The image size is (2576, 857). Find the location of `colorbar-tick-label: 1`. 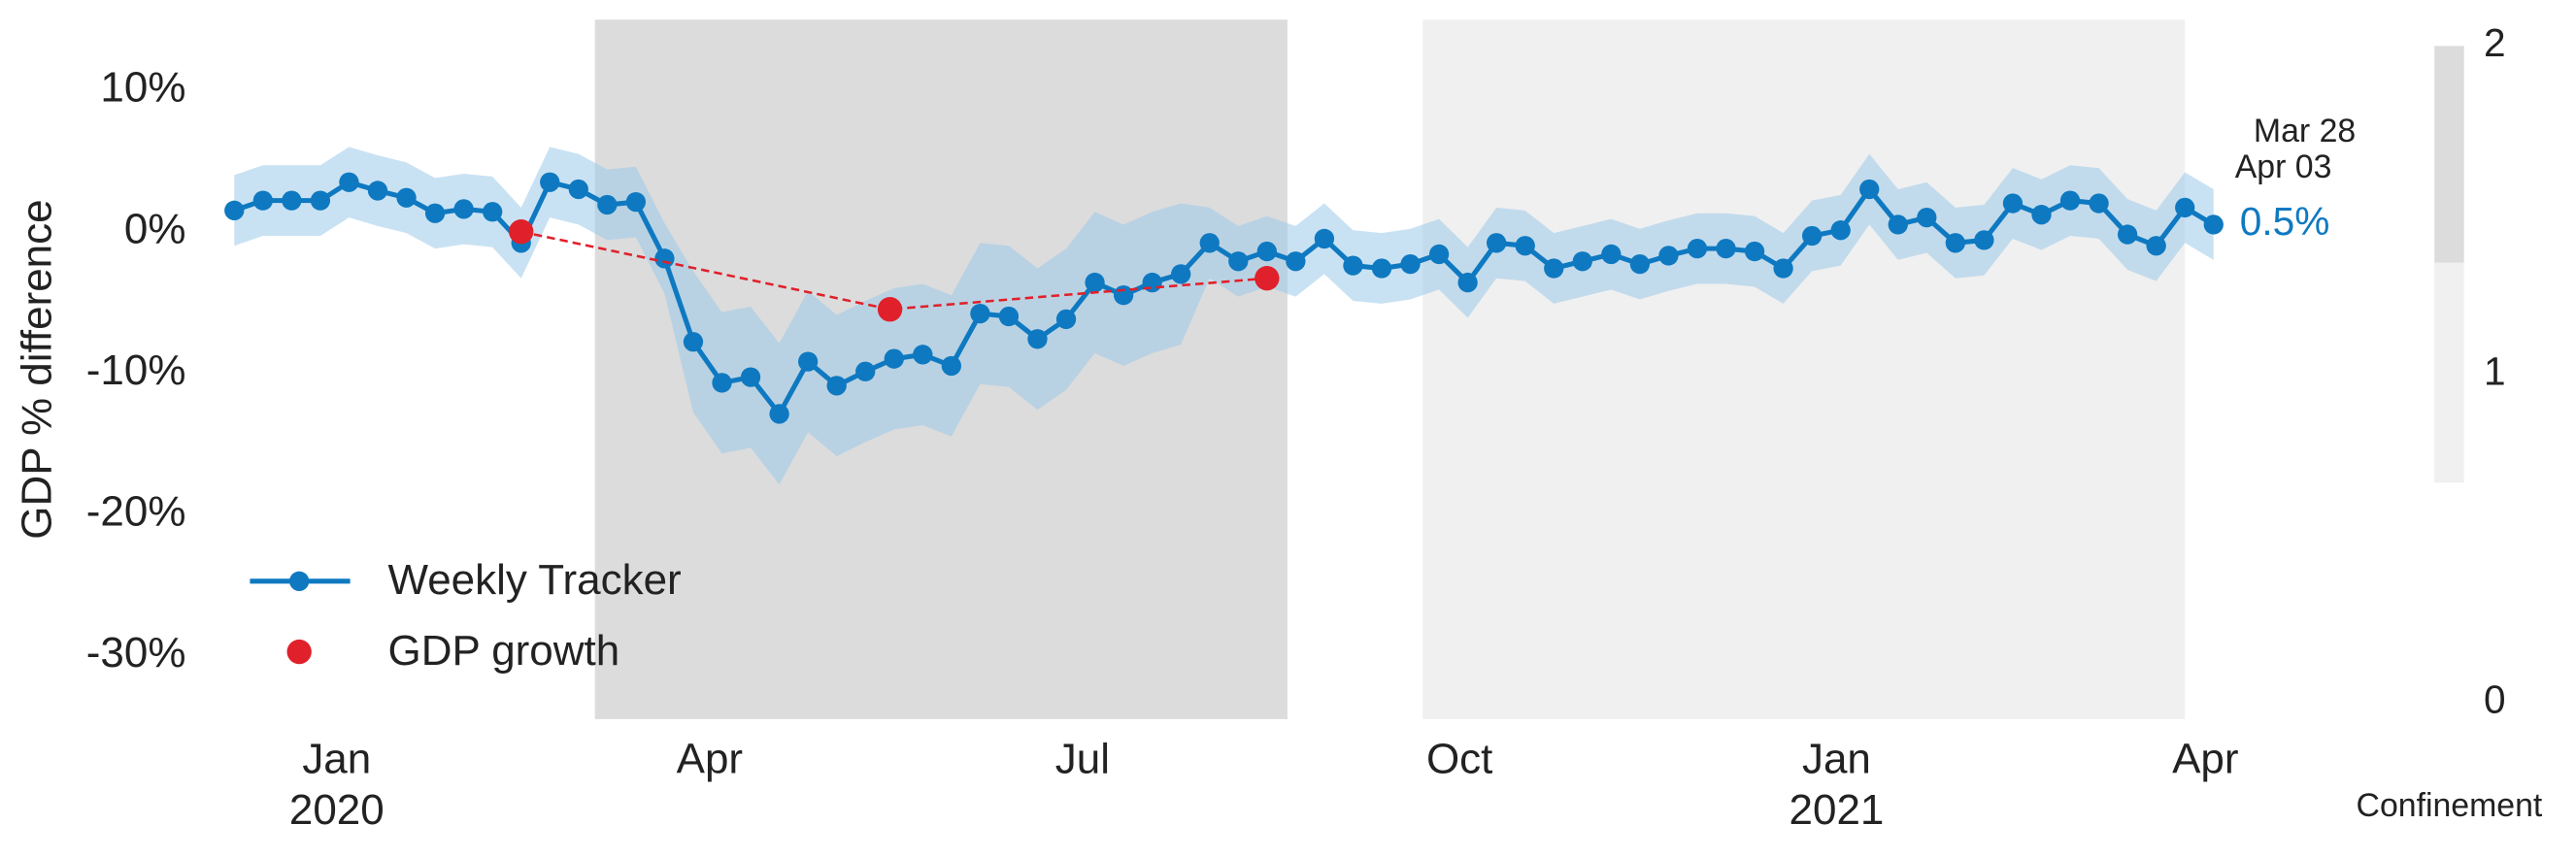

colorbar-tick-label: 1 is located at coordinates (2495, 370).